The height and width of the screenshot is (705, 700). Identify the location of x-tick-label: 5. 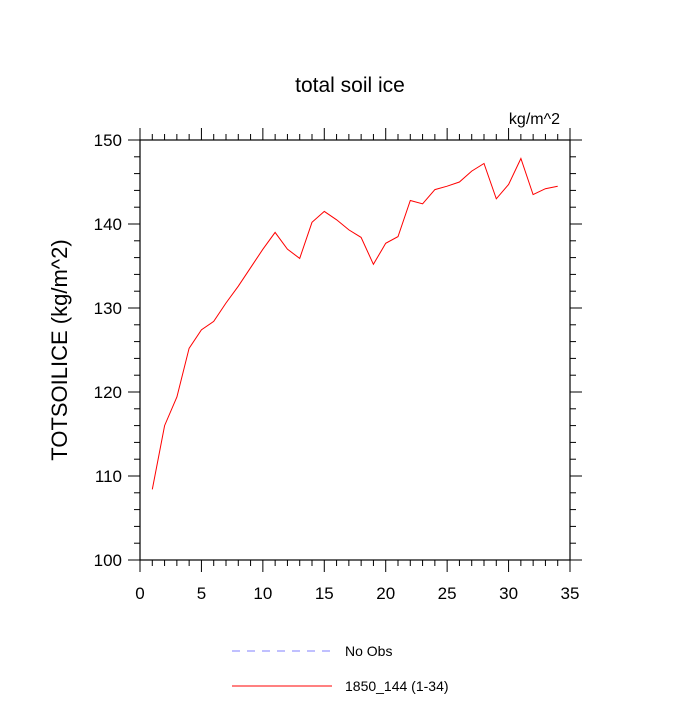
(201, 593).